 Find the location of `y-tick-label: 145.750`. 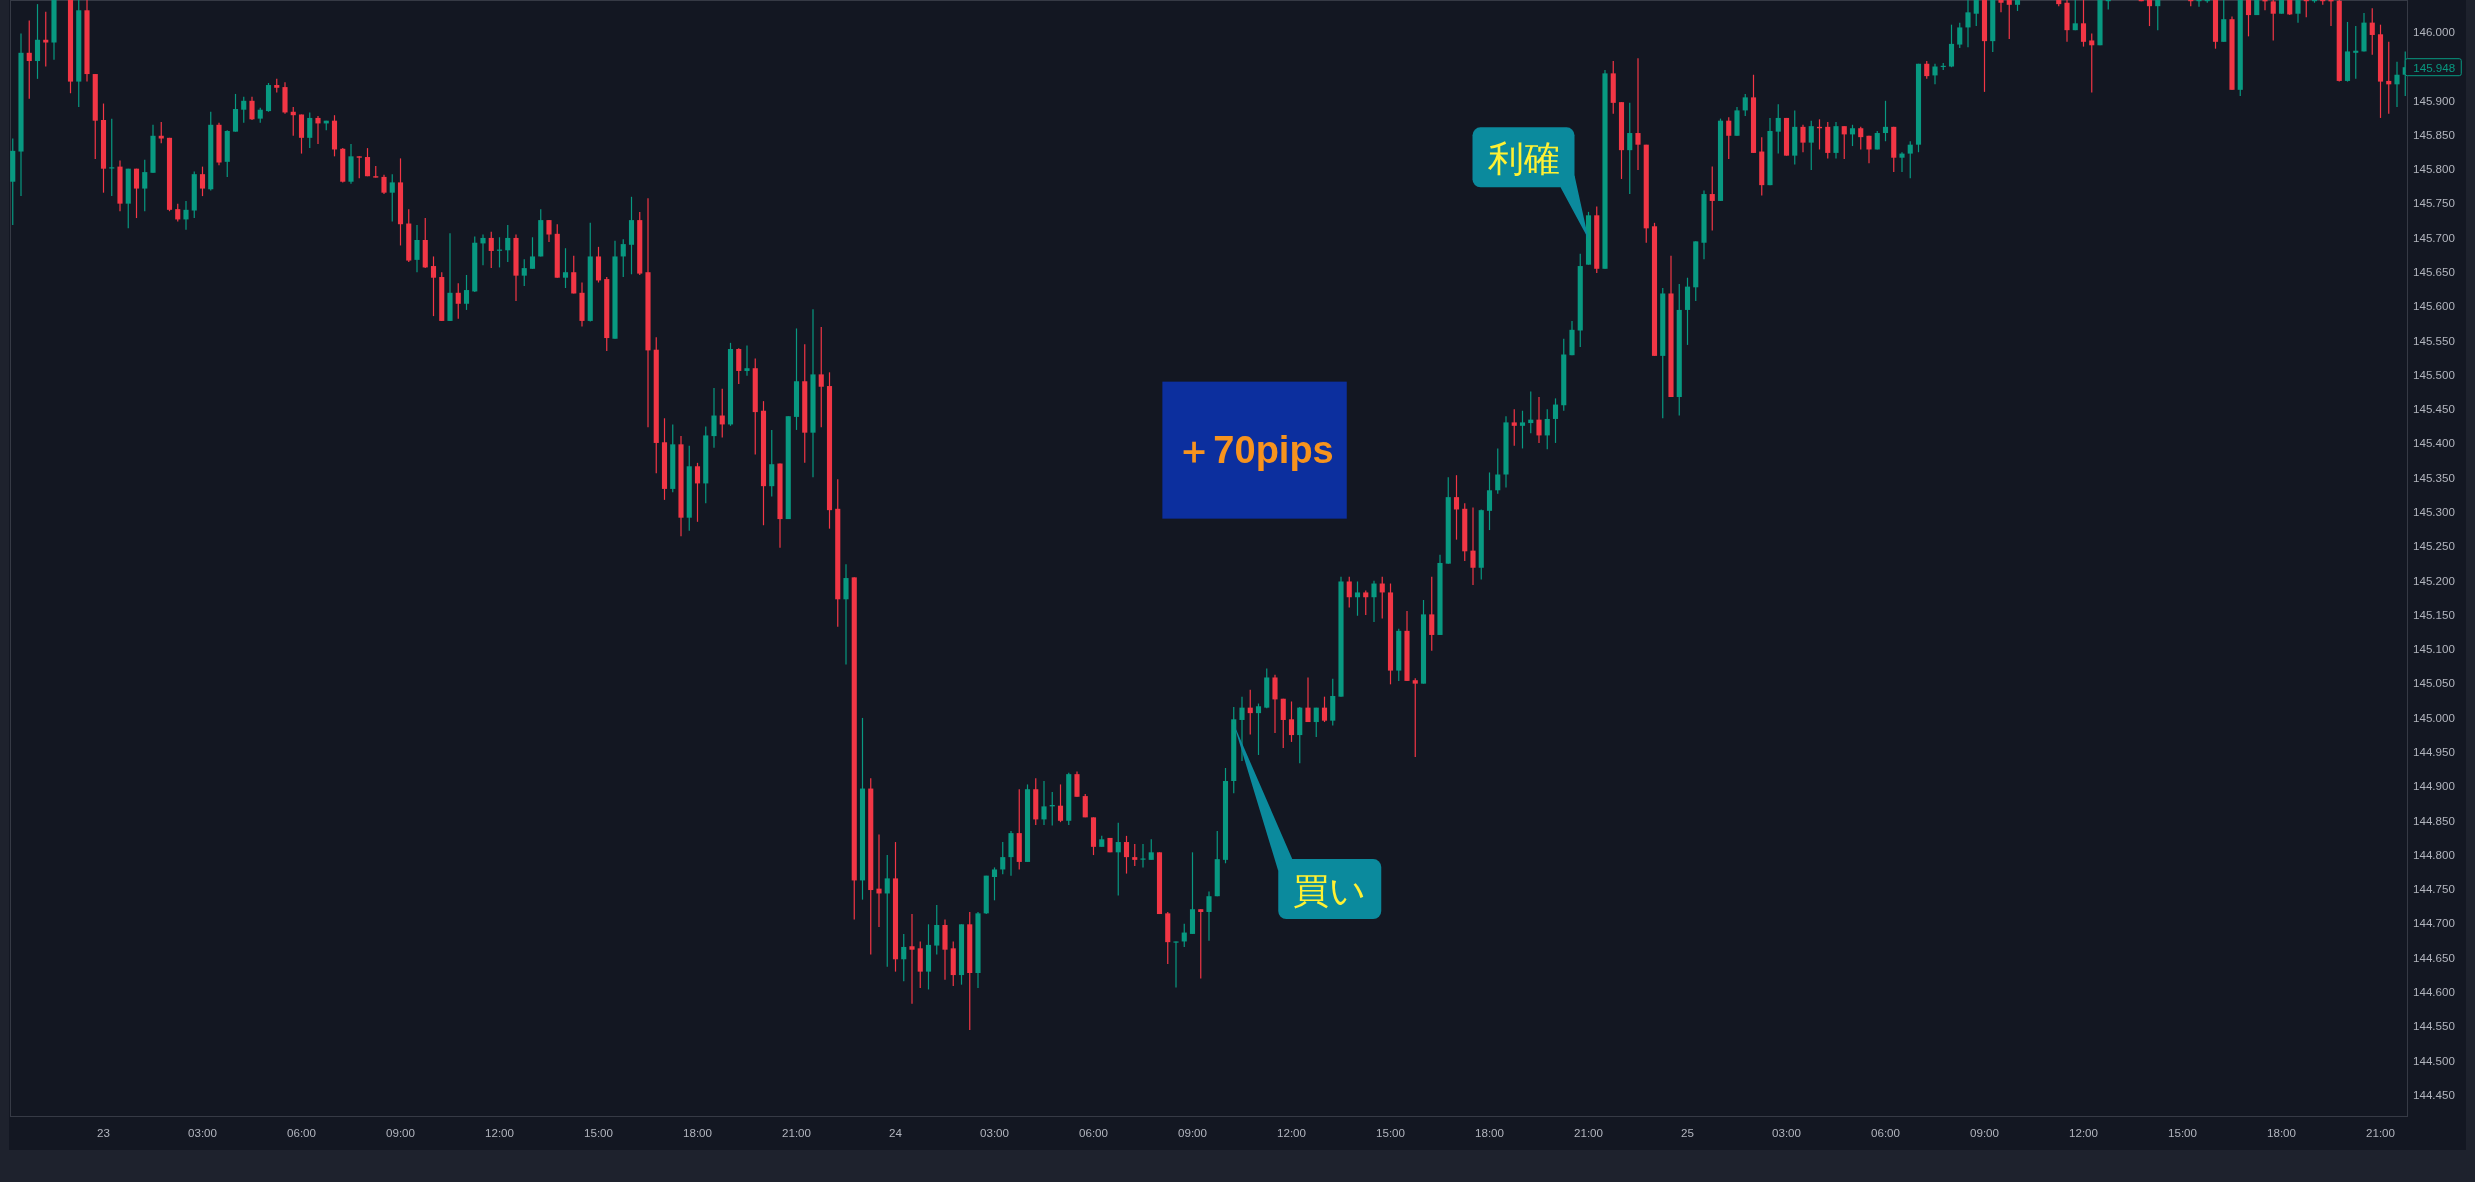

y-tick-label: 145.750 is located at coordinates (2434, 203).